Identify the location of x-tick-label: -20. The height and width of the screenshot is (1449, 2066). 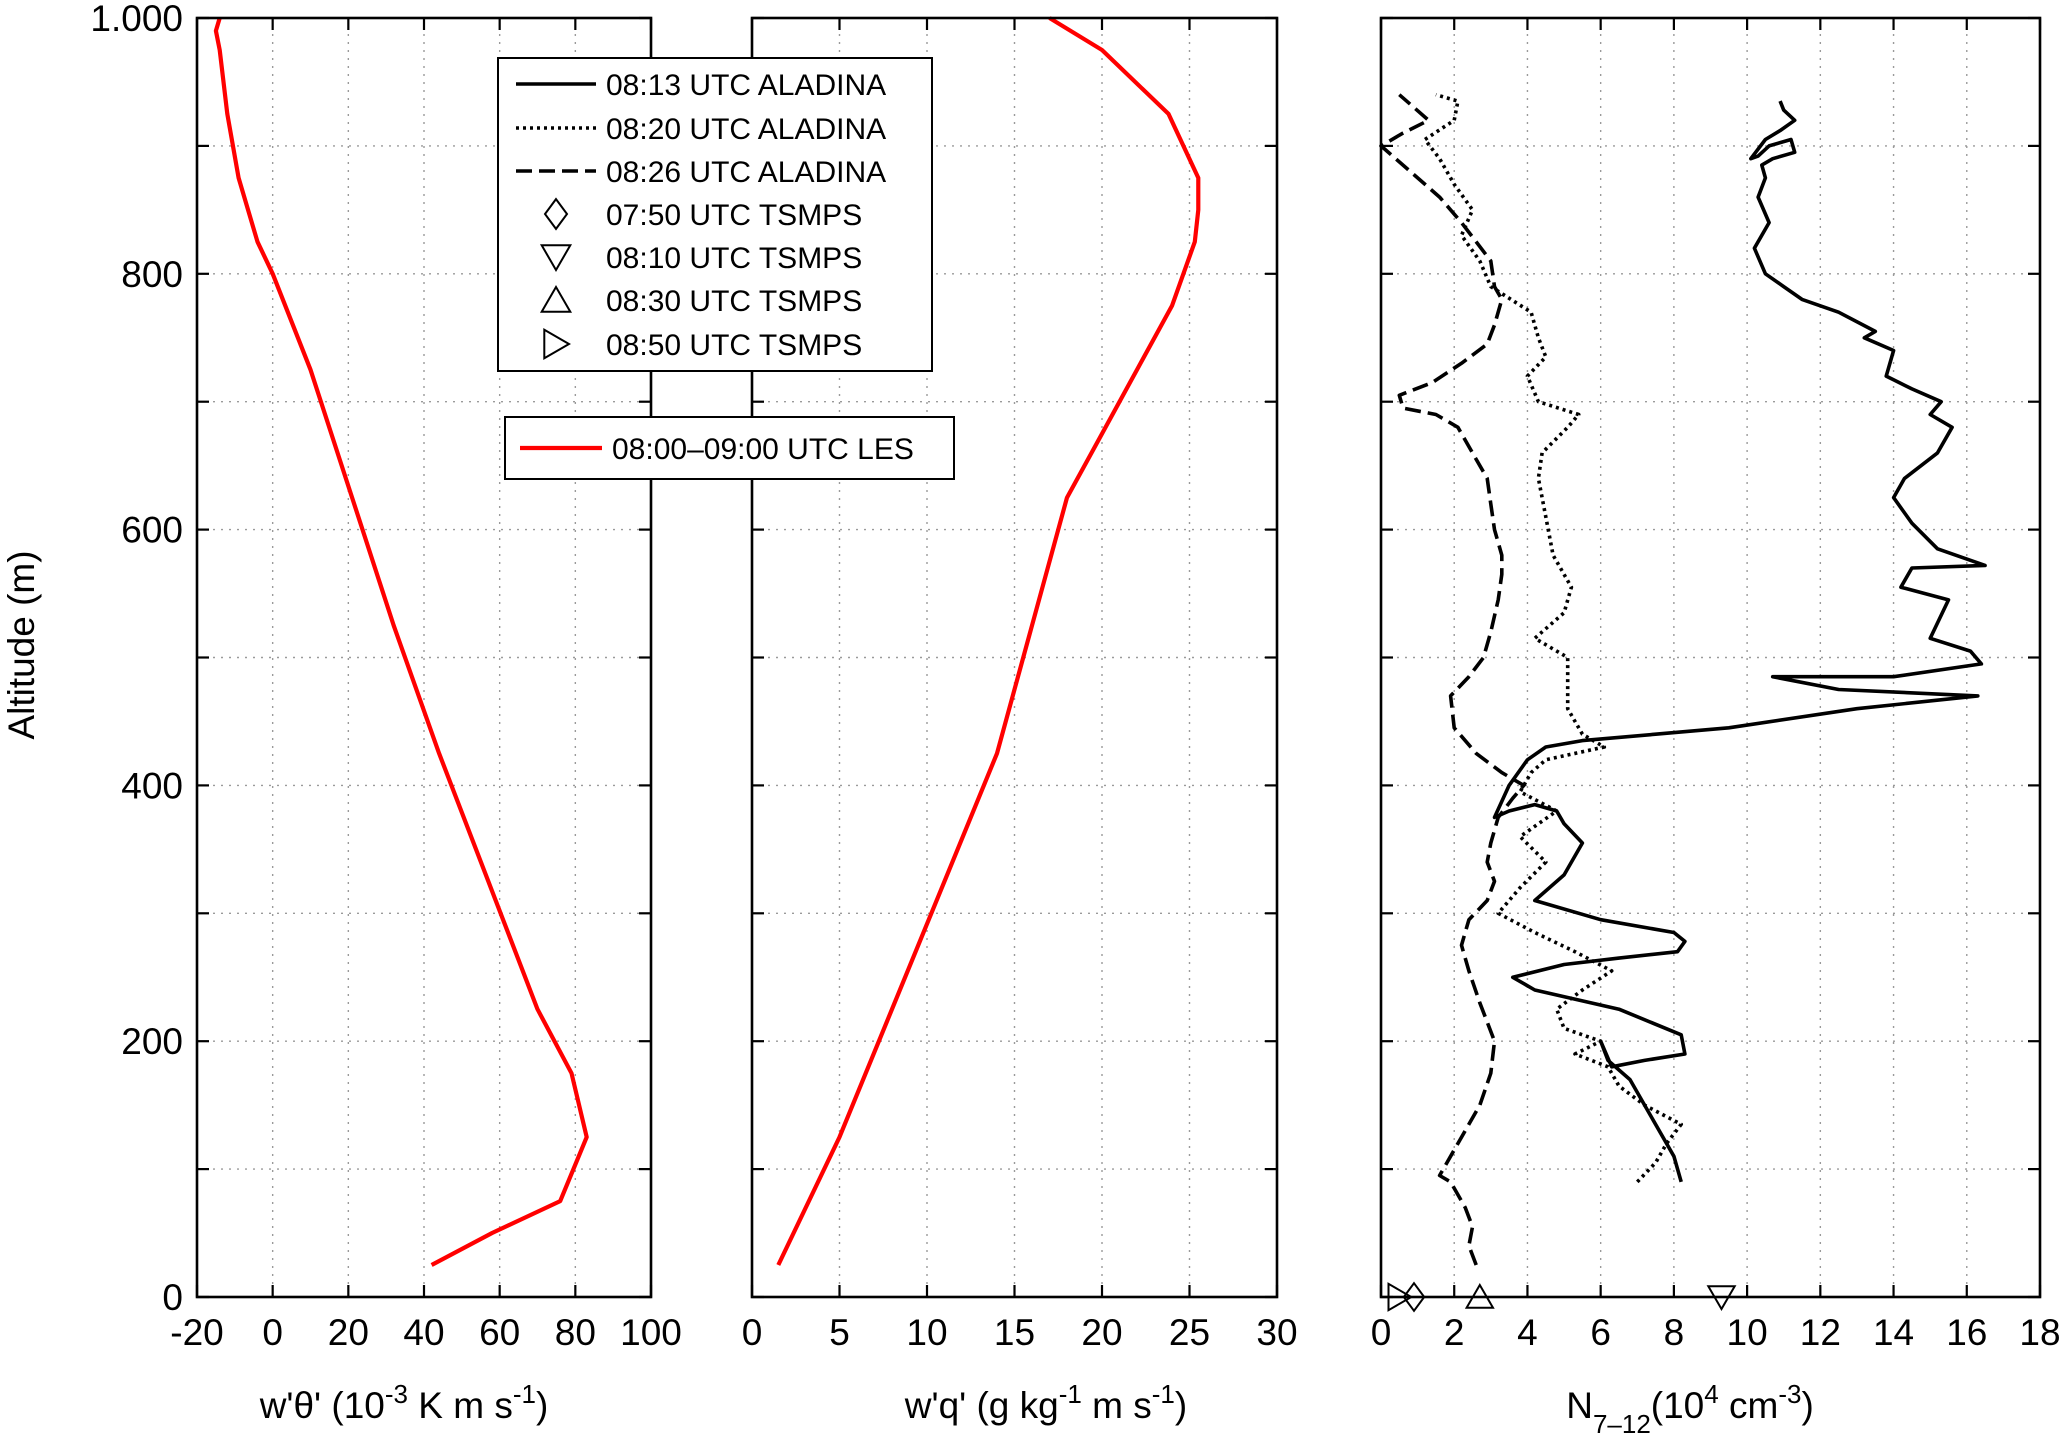
(196, 1332).